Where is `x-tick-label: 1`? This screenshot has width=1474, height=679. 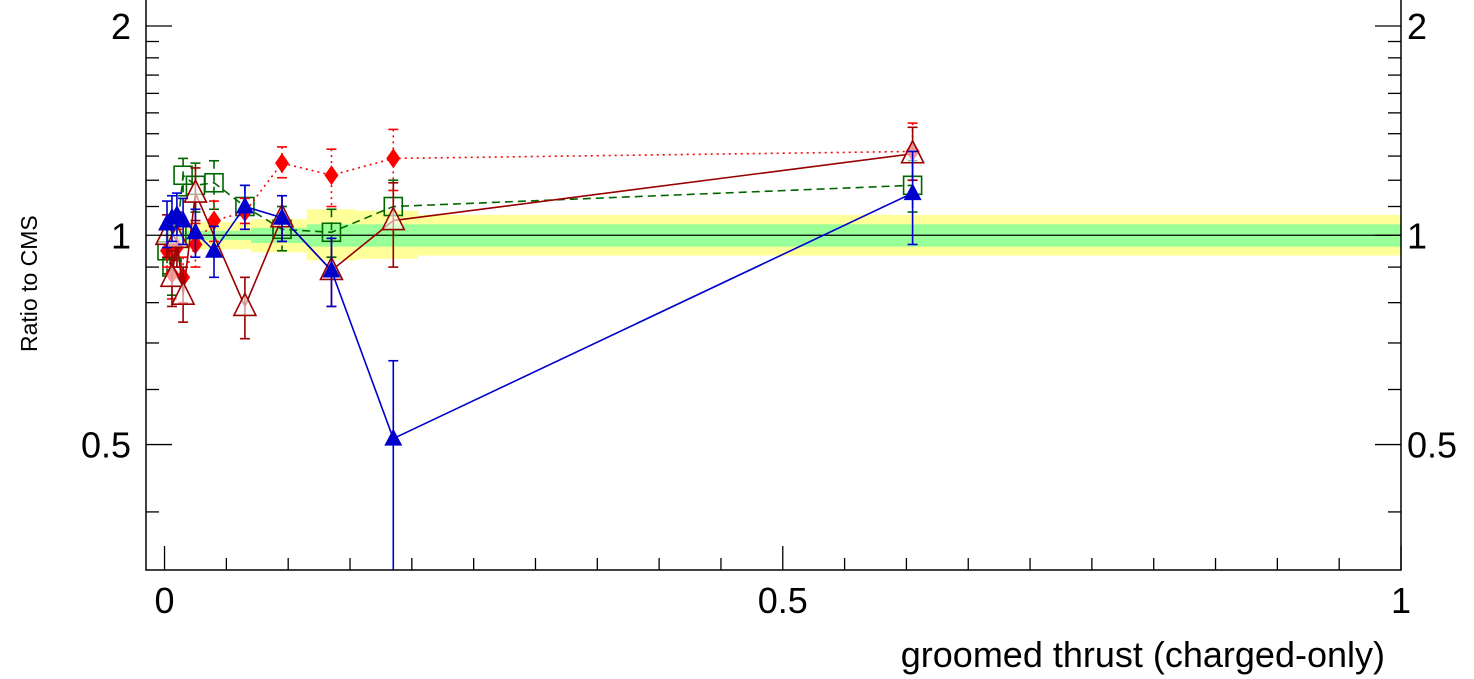
x-tick-label: 1 is located at coordinates (1401, 600).